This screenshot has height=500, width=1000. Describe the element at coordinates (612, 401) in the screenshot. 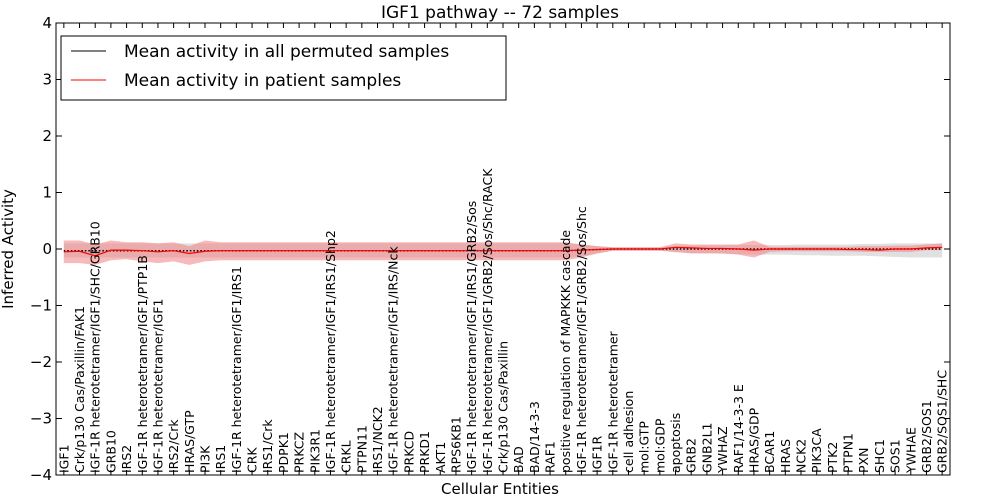

I see `x-tick-label: IGF-1R heterotetramer` at that location.